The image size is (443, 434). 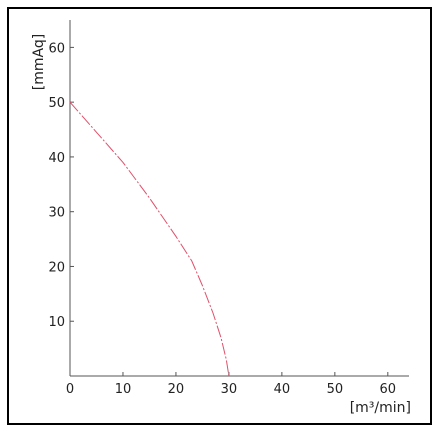 I want to click on y-tick-label: 10, so click(x=56, y=322).